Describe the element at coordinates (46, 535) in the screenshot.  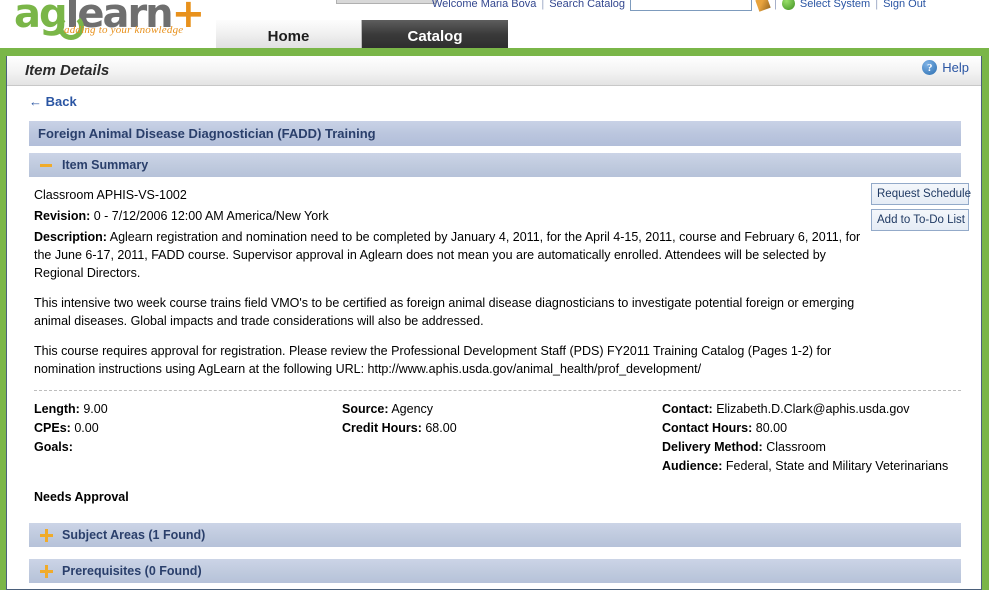
I see `expand-plus-icon` at that location.